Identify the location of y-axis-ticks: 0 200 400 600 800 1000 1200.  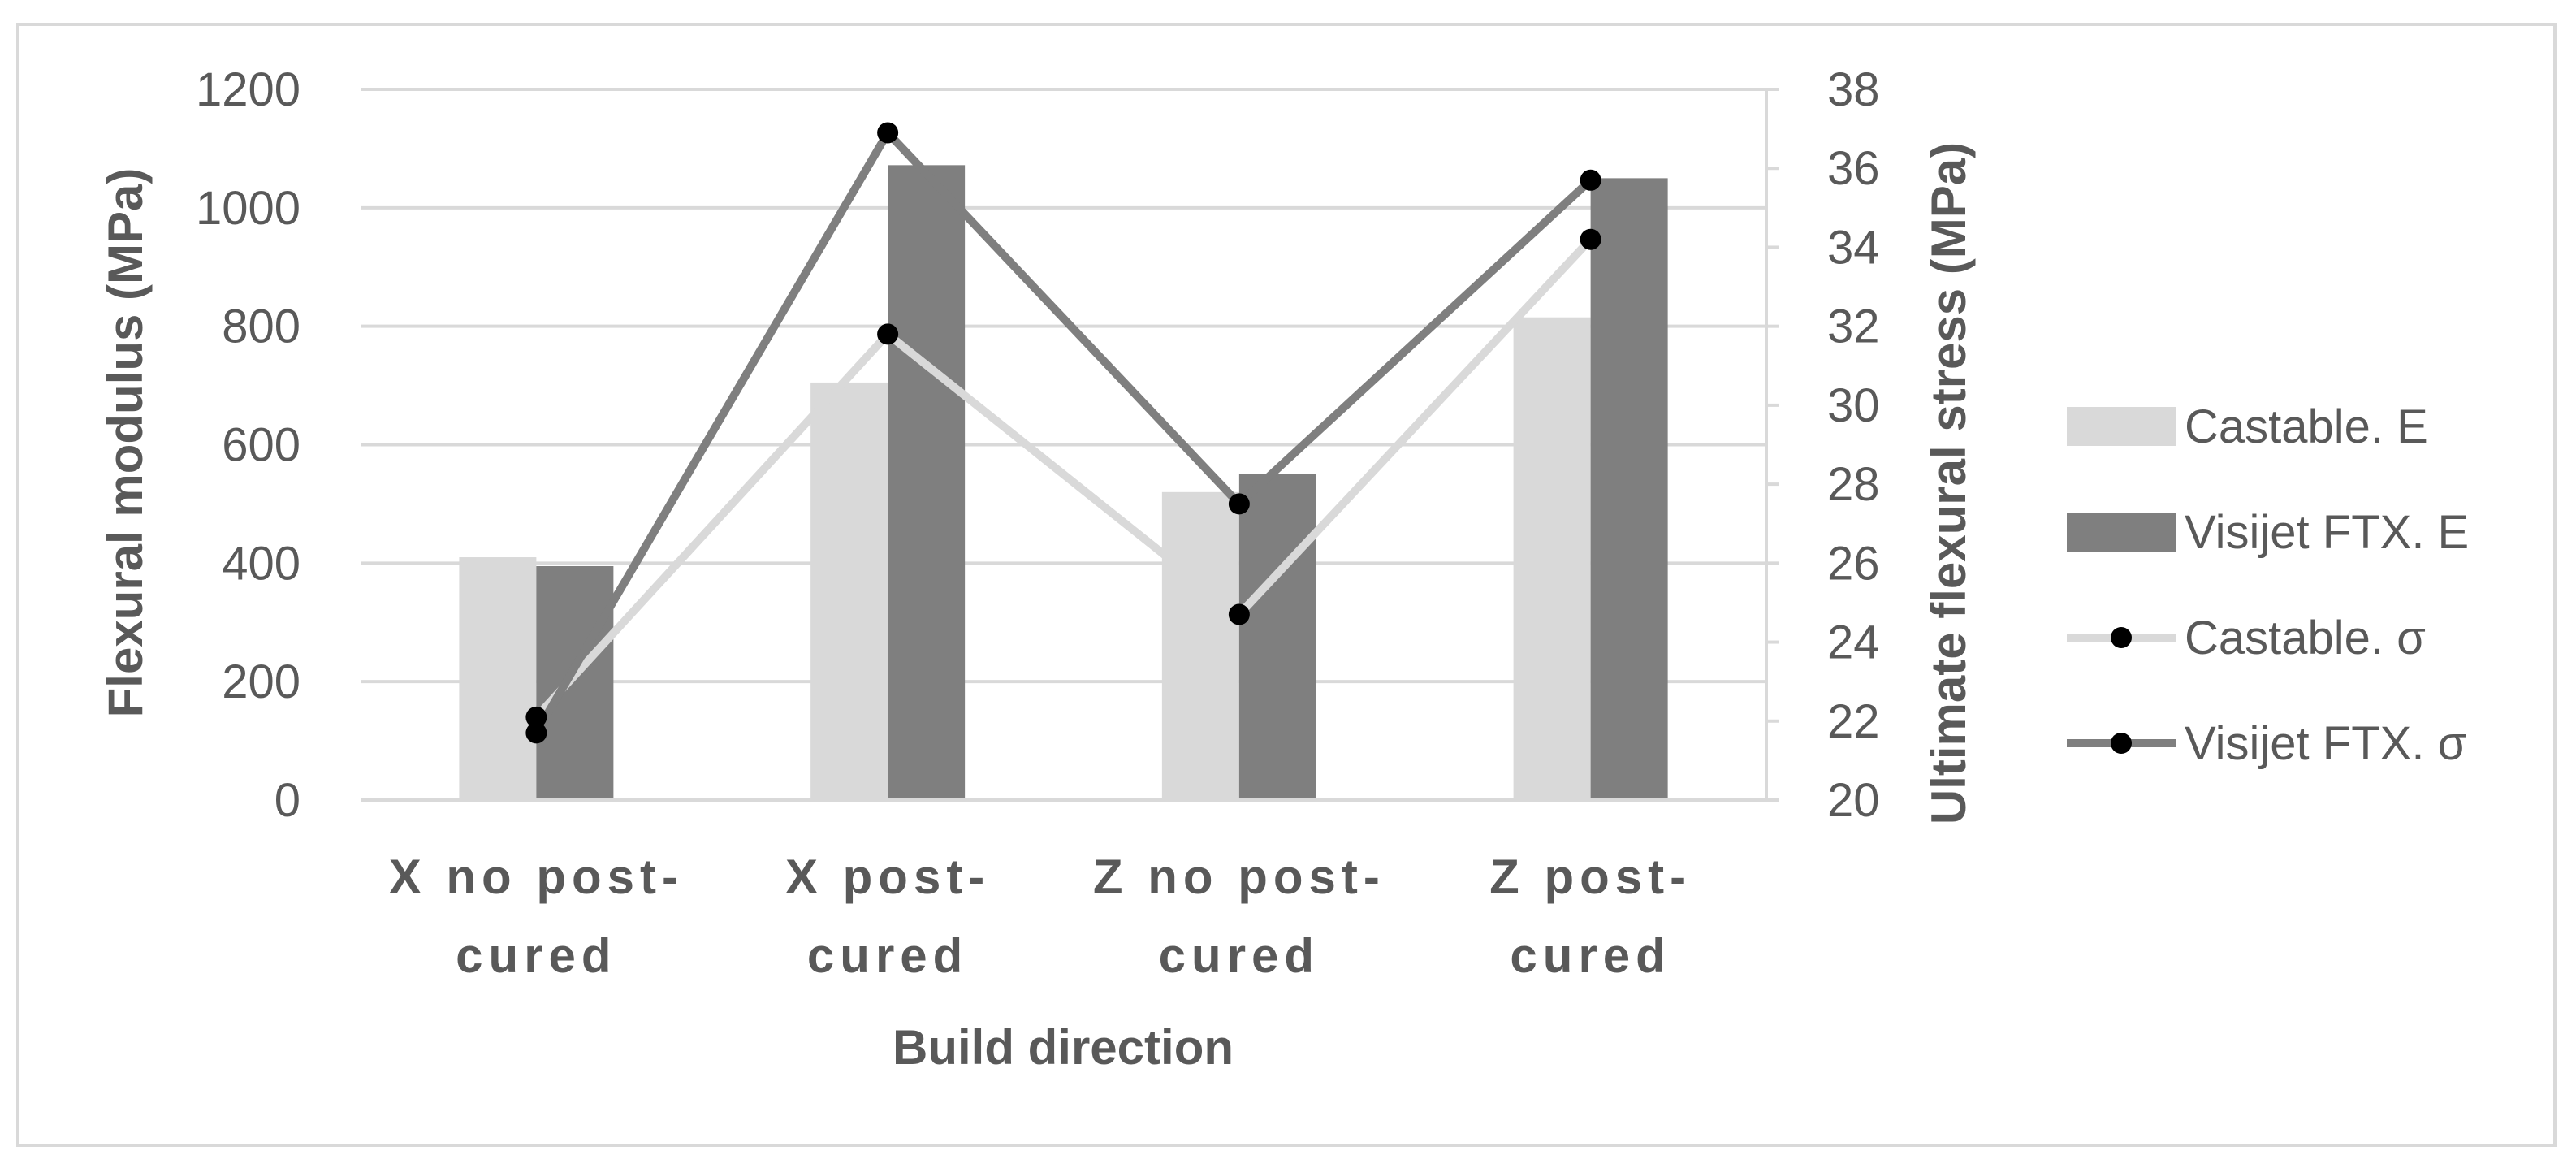
(248, 445).